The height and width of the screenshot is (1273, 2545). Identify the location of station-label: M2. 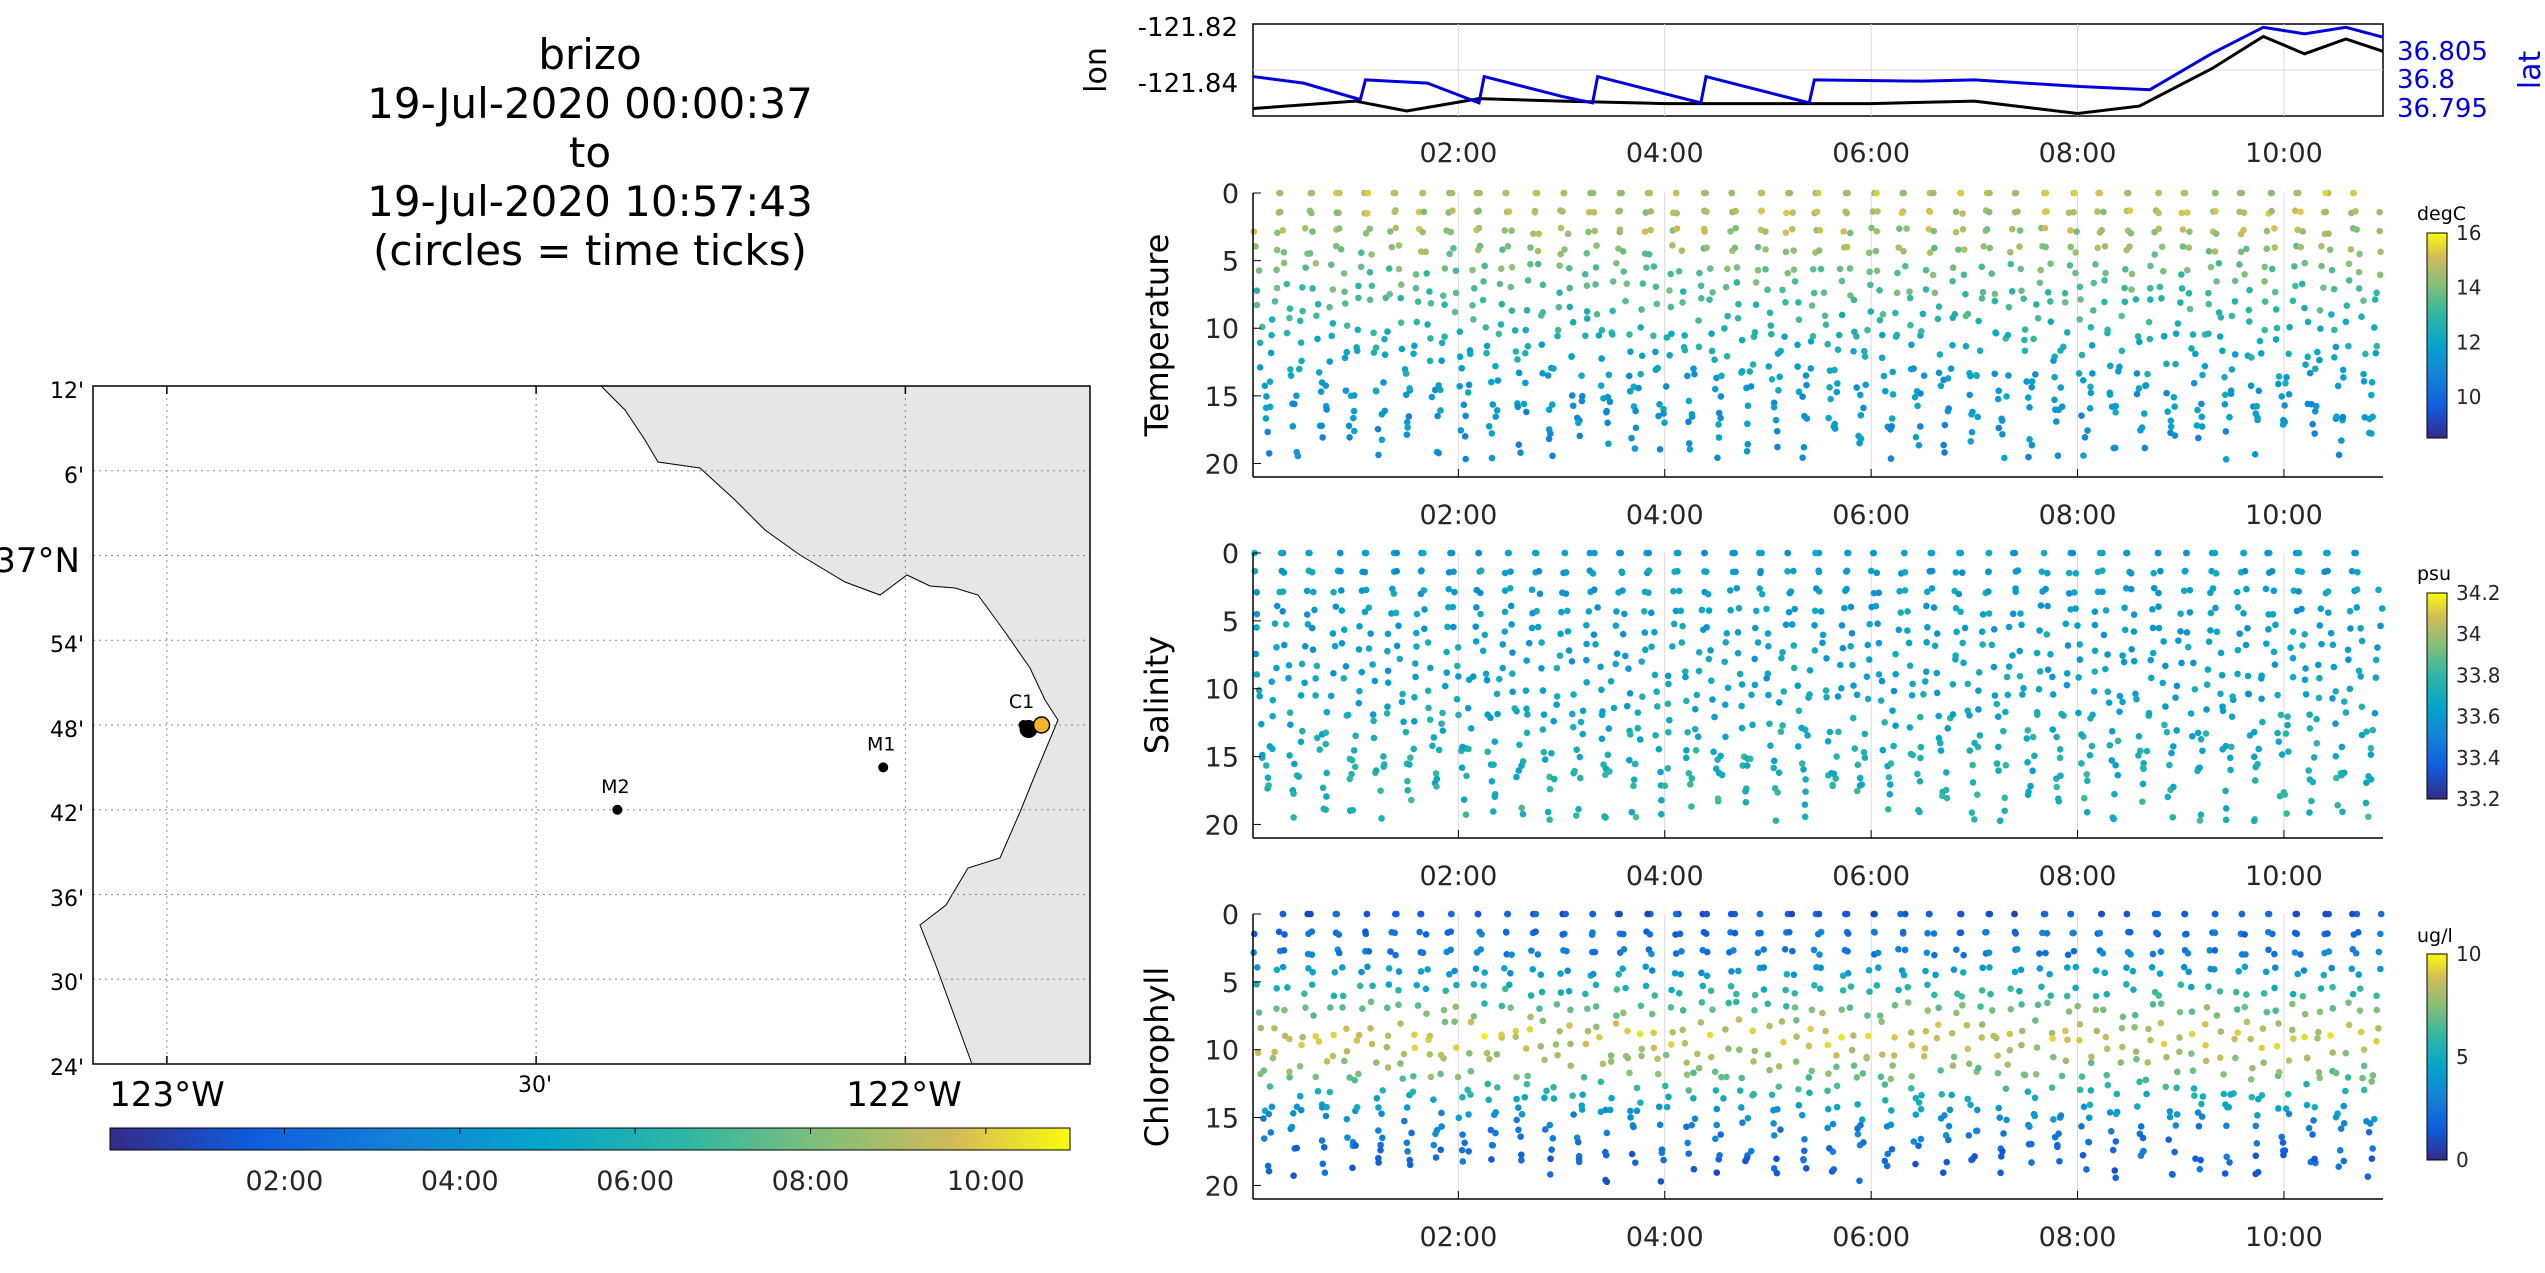
(615, 787).